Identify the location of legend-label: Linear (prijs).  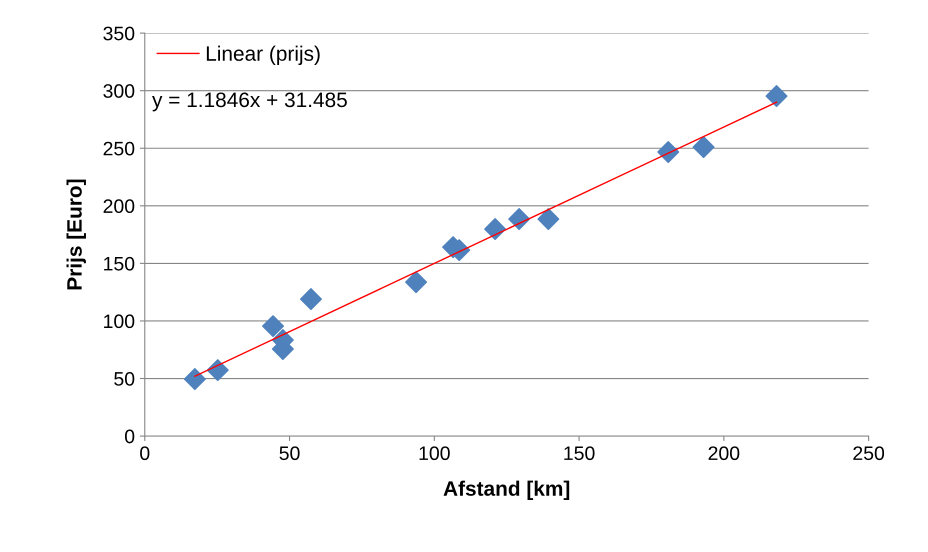
(263, 56).